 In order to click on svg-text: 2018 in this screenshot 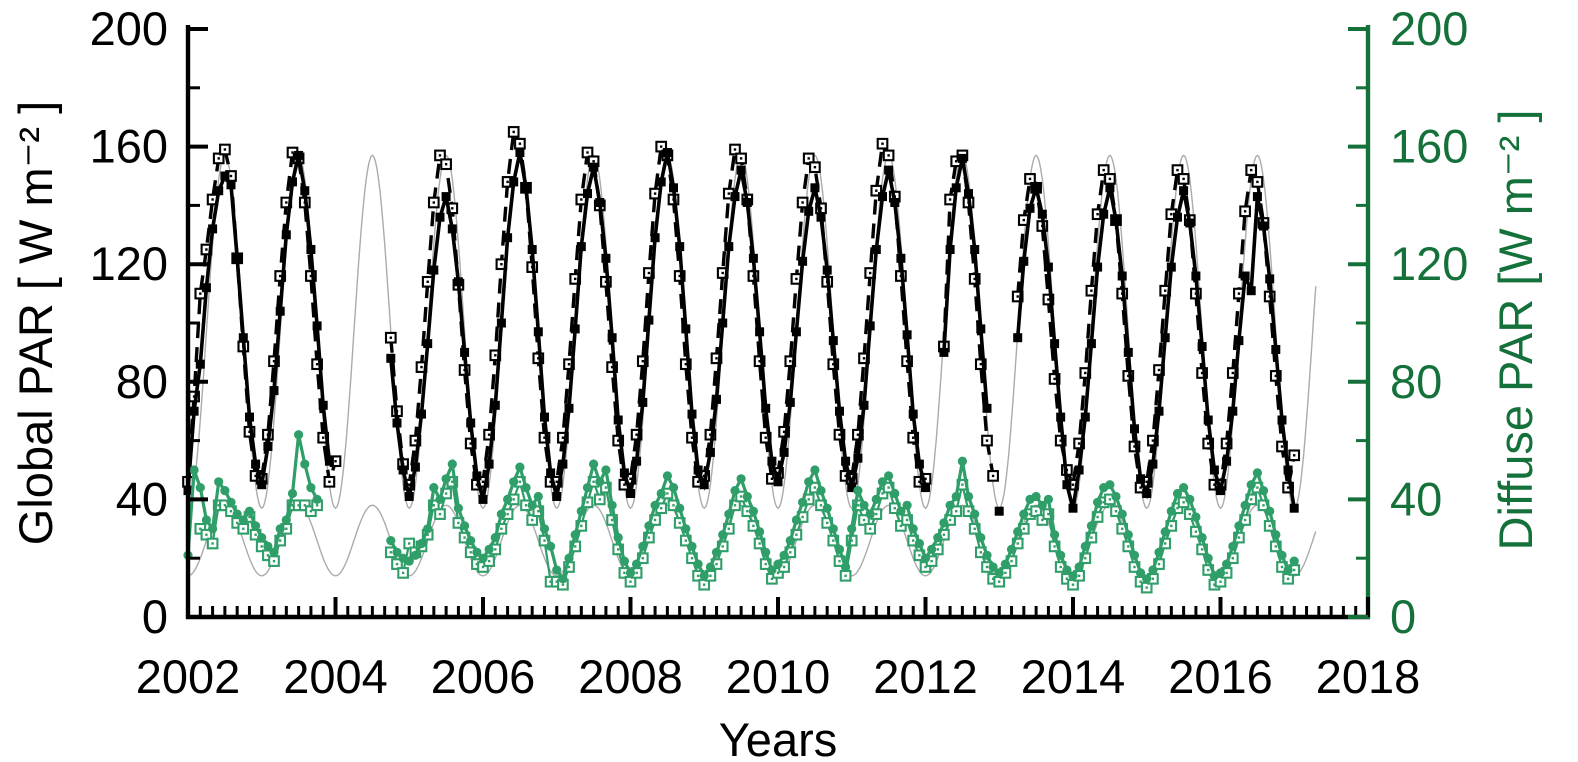, I will do `click(1368, 676)`.